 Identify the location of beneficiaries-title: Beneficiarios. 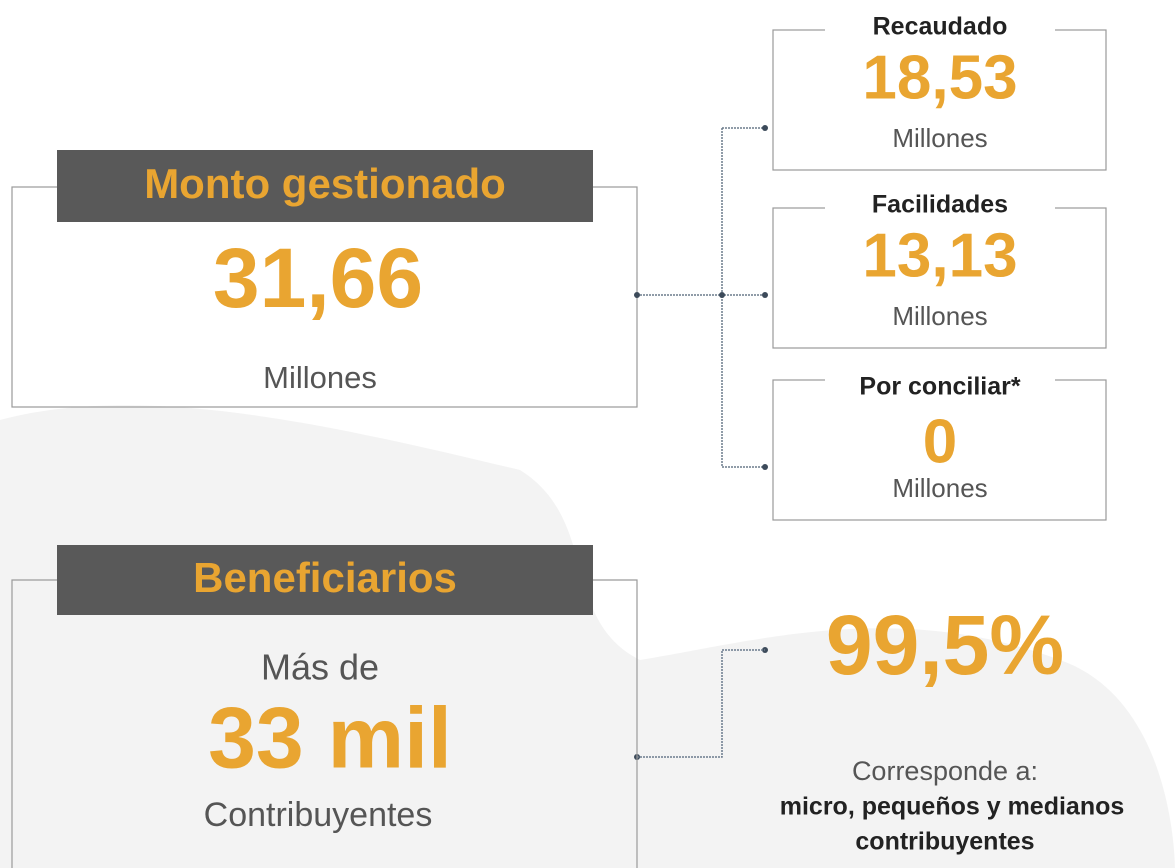
(325, 577).